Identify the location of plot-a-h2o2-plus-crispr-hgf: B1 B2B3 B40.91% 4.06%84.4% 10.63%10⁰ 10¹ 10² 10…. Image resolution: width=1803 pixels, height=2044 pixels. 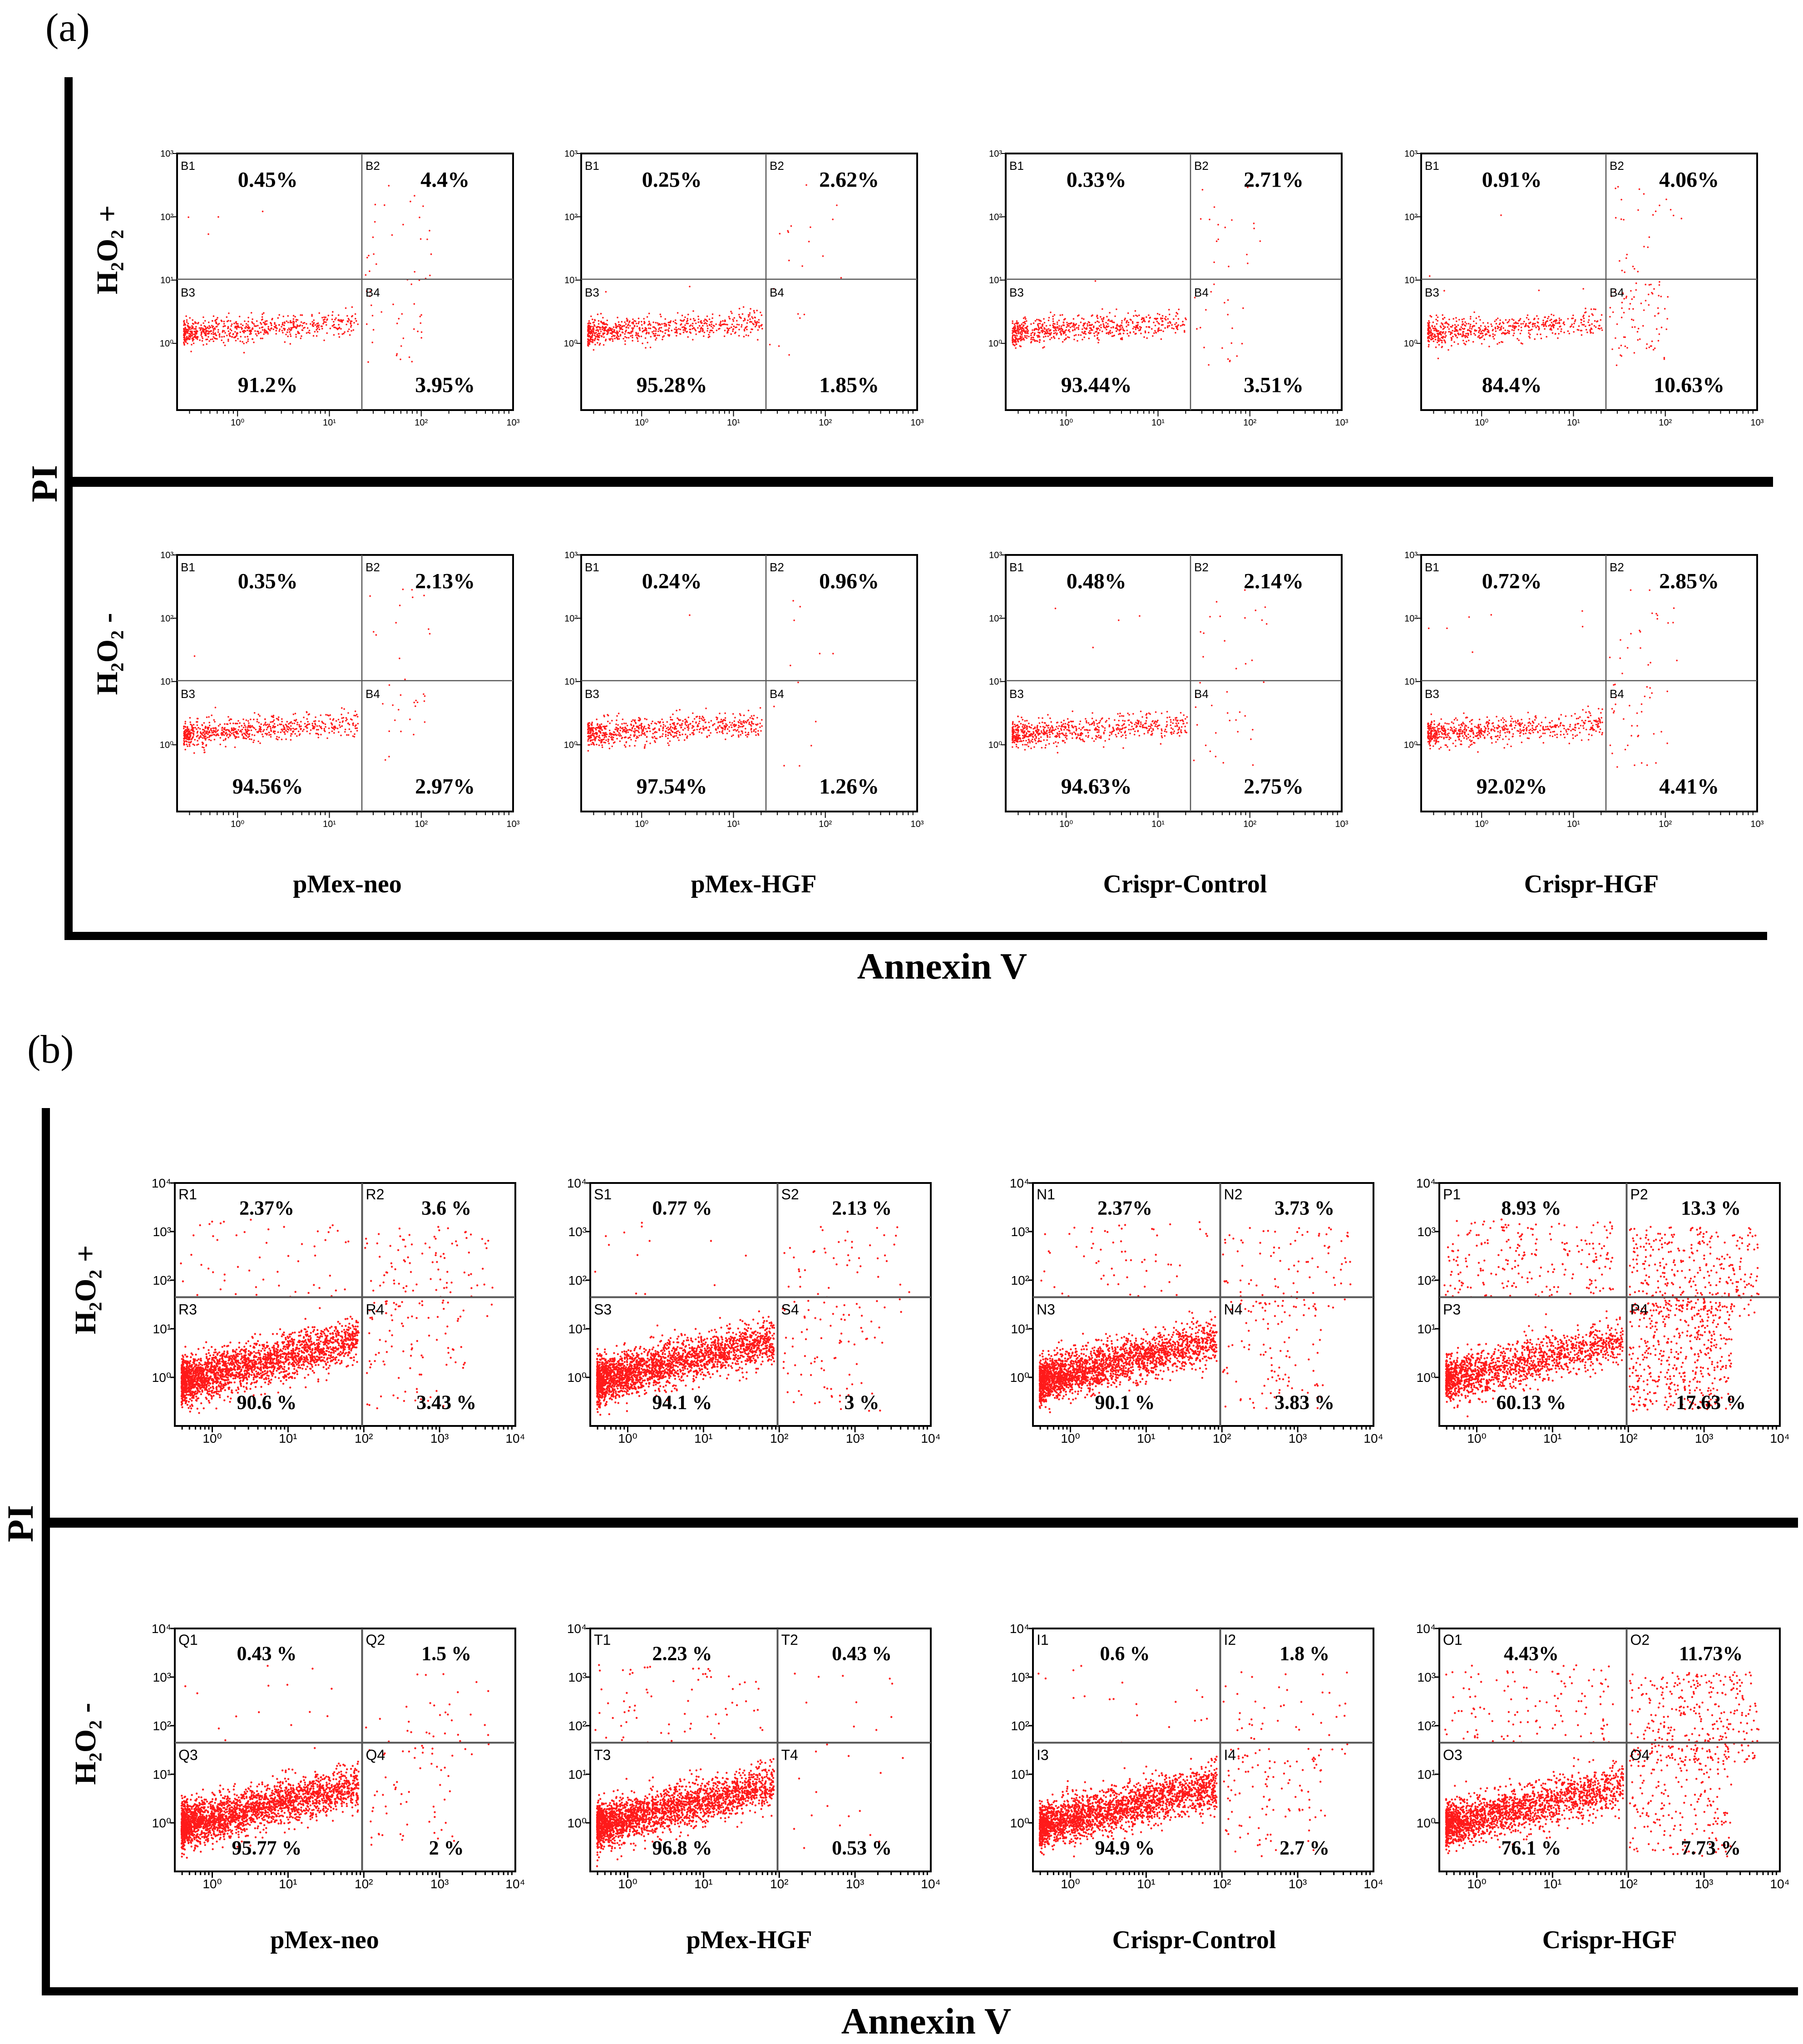
(1584, 289).